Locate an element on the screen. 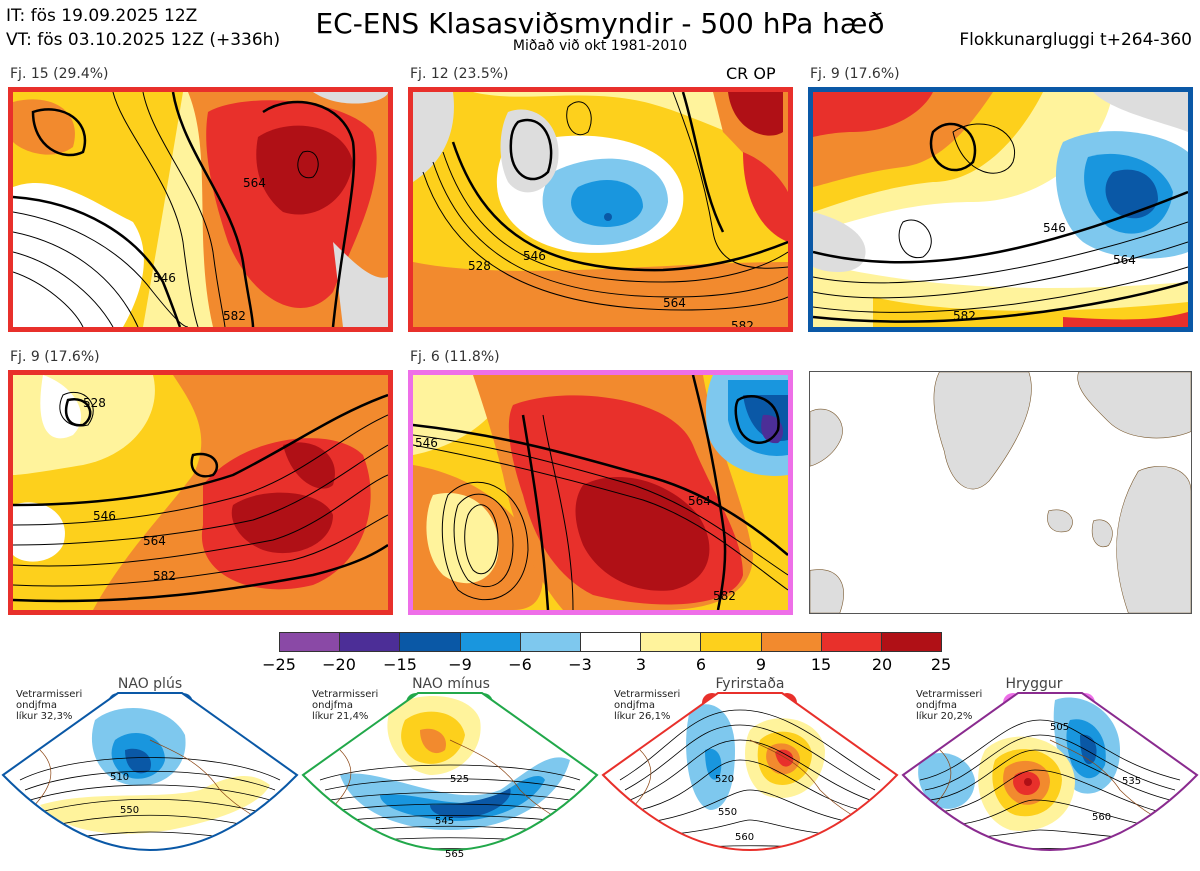 Image resolution: width=1200 pixels, height=871 pixels. colorbar-tick: 3 is located at coordinates (641, 664).